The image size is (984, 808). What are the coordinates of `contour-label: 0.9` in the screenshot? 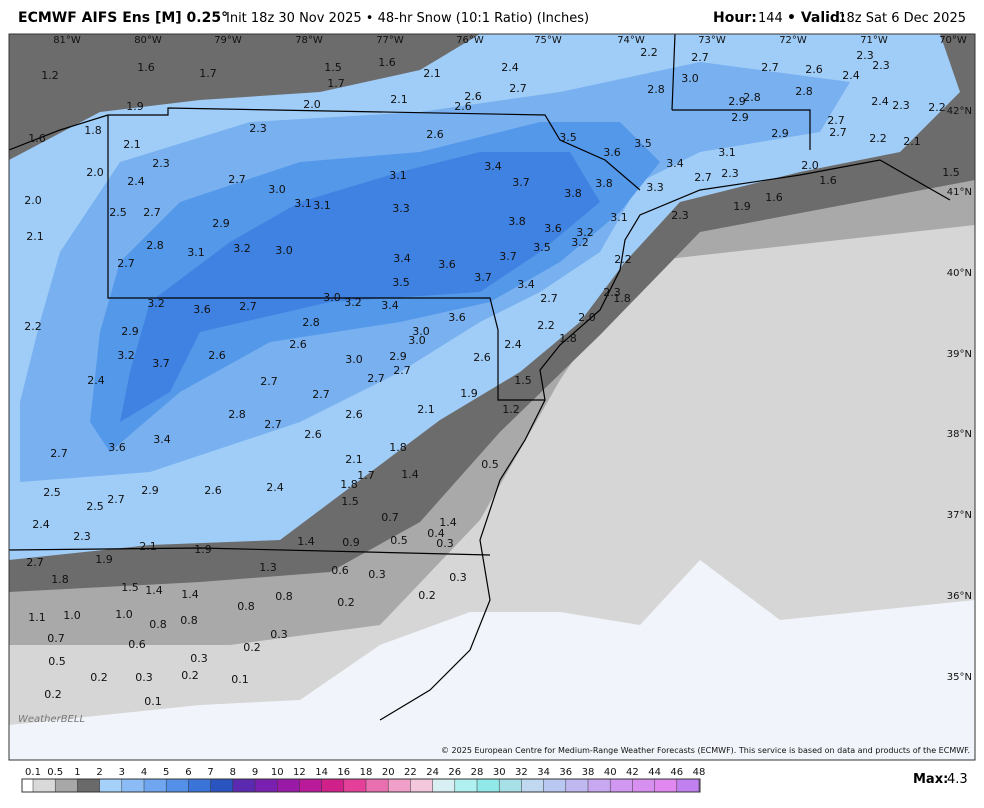 It's located at (351, 542).